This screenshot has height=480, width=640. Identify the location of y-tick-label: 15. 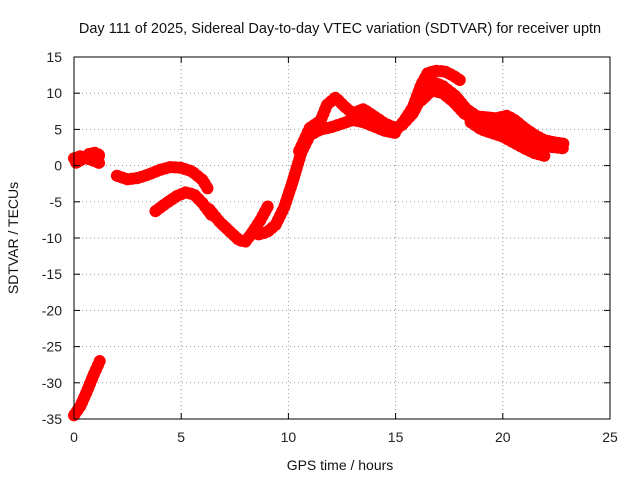
(54, 57).